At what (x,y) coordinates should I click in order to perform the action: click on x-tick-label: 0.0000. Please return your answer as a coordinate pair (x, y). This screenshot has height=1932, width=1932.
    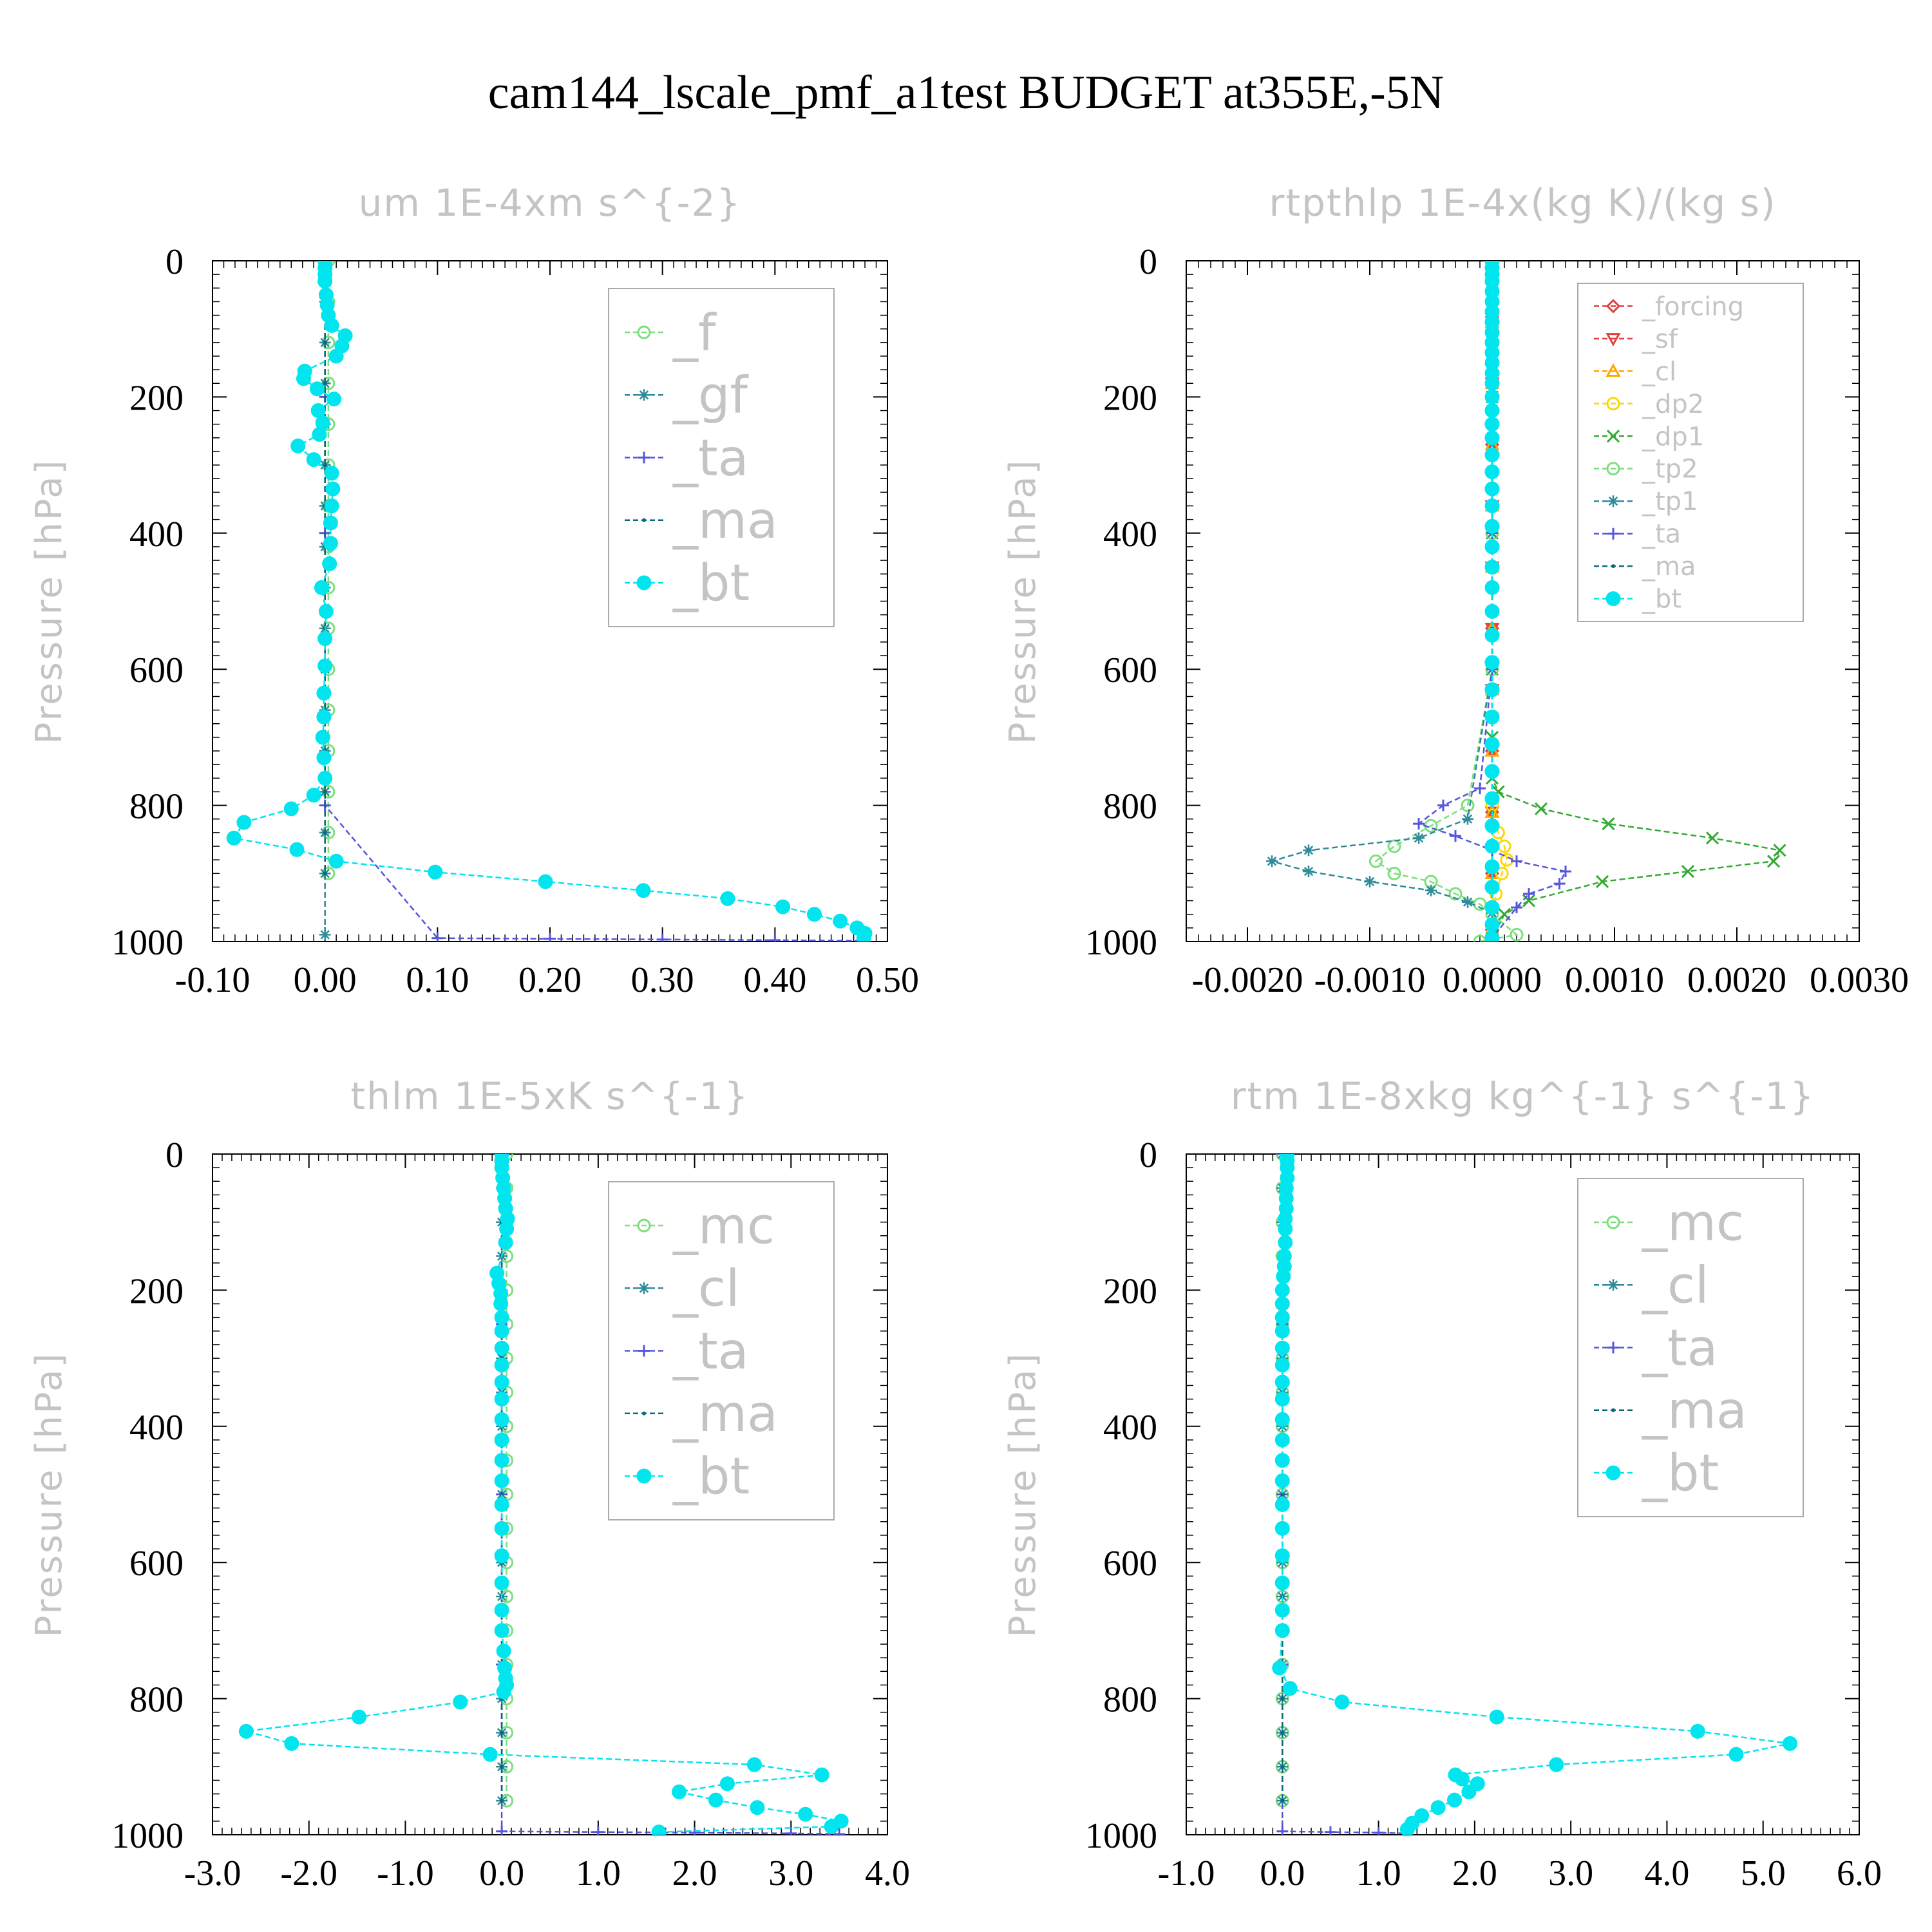
    Looking at the image, I should click on (1492, 980).